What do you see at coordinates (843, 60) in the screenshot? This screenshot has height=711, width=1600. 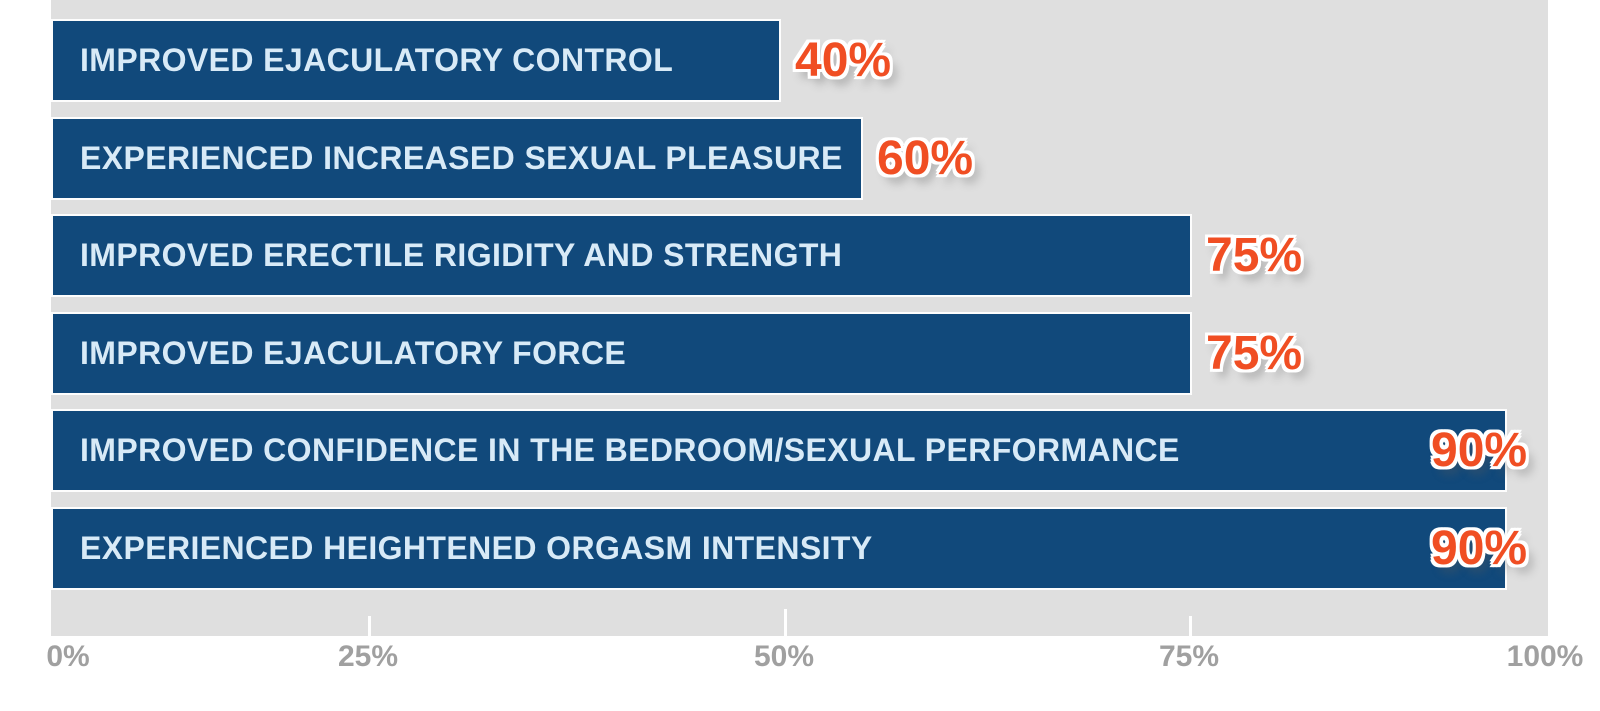 I see `bar-value-label: 40%` at bounding box center [843, 60].